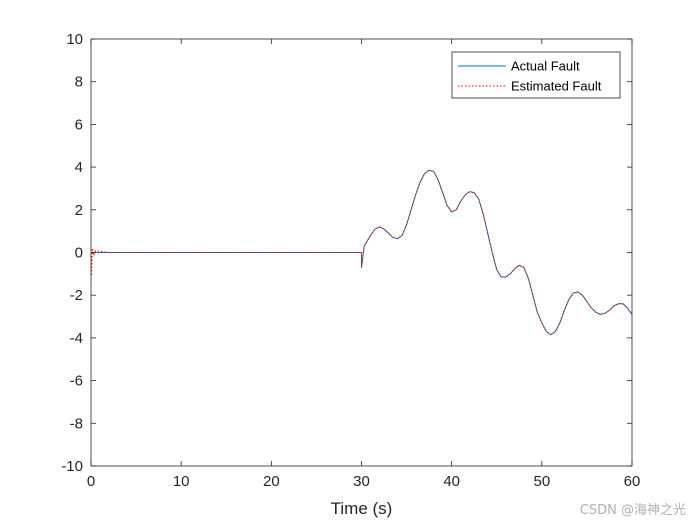 The height and width of the screenshot is (525, 700). What do you see at coordinates (633, 510) in the screenshot?
I see `watermark-text: CSDN @海神之光` at bounding box center [633, 510].